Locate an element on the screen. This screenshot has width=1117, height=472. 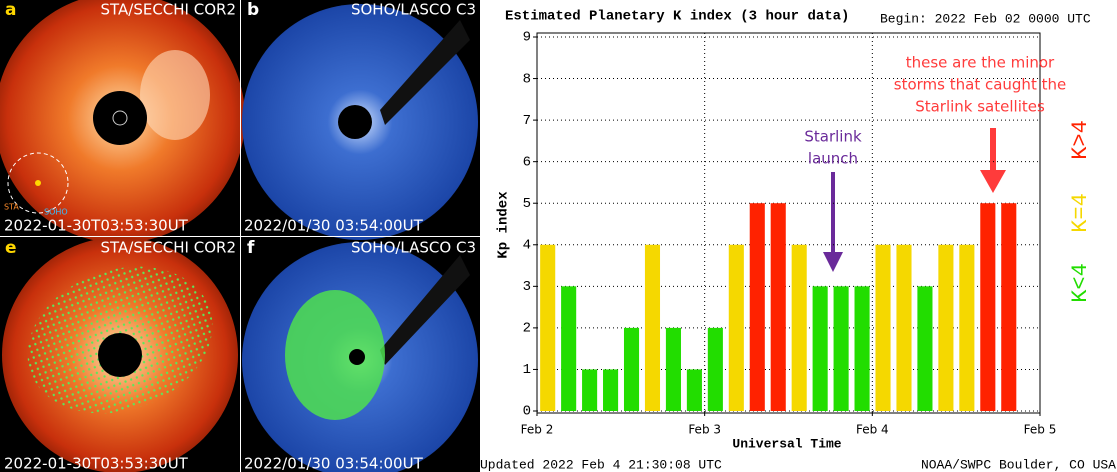
panel-letter: f is located at coordinates (251, 248).